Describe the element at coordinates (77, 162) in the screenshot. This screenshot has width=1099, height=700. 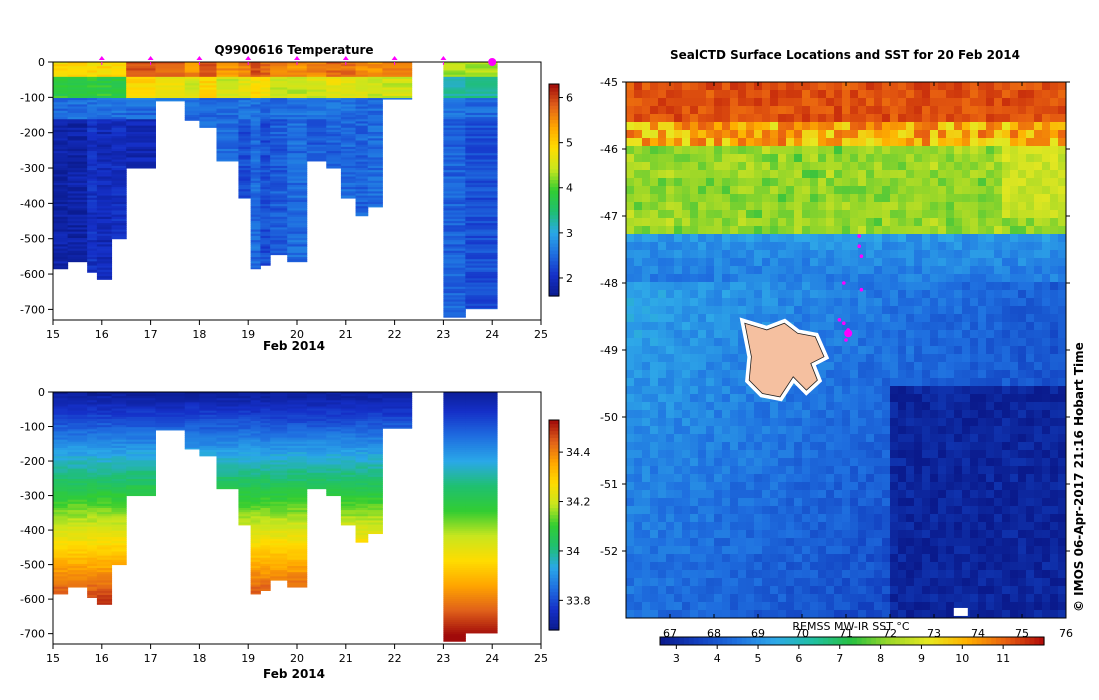
I see `profile-column` at that location.